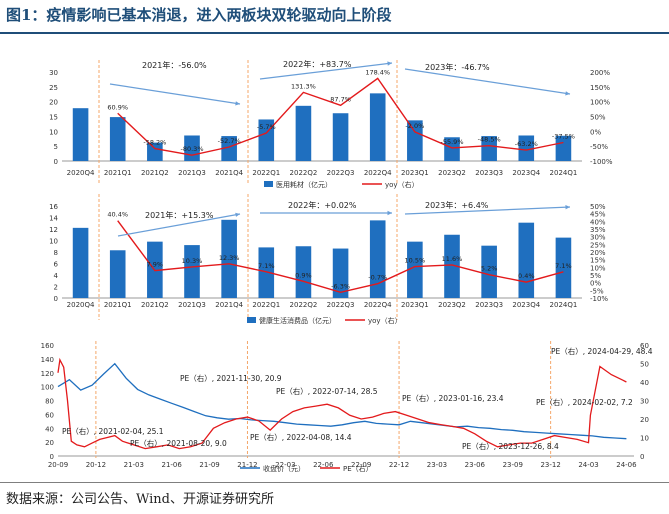  What do you see at coordinates (489, 140) in the screenshot?
I see `top-yoy-label: -48.5%` at bounding box center [489, 140].